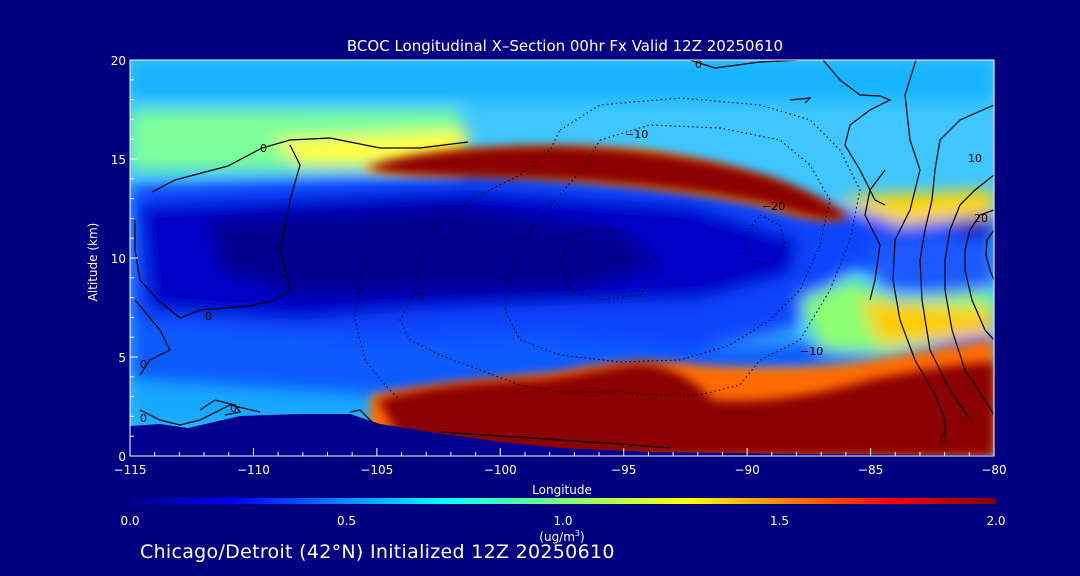 This screenshot has height=576, width=1080. I want to click on x-axis: −115 −110 −105 −100 −95 −90 −85 −80, so click(560, 462).